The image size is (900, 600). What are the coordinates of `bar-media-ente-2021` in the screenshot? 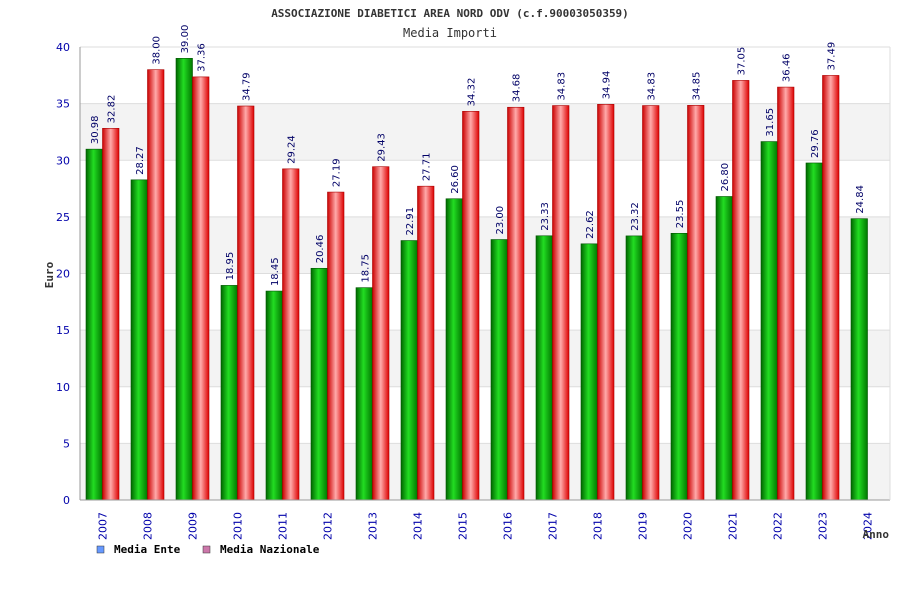 It's located at (724, 348).